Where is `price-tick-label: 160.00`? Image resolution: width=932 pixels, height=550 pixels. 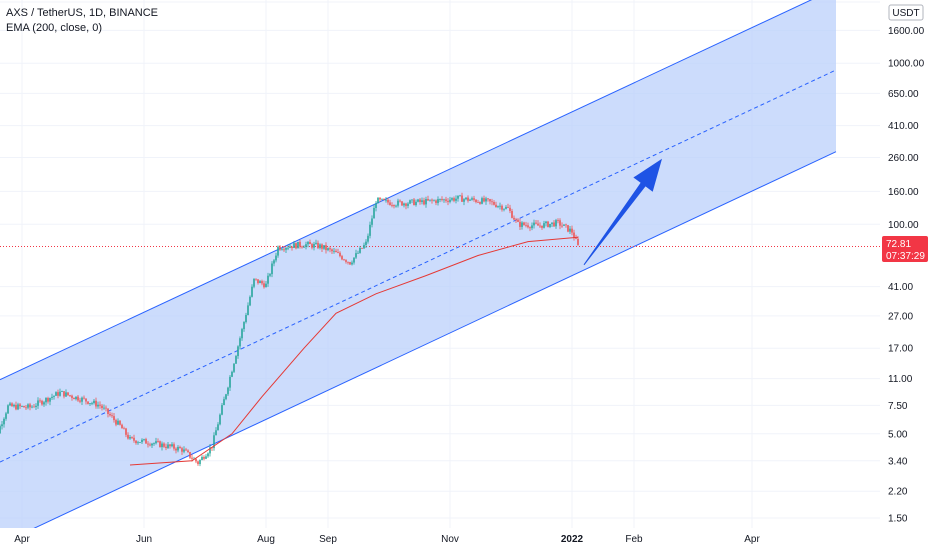
price-tick-label: 160.00 is located at coordinates (903, 192).